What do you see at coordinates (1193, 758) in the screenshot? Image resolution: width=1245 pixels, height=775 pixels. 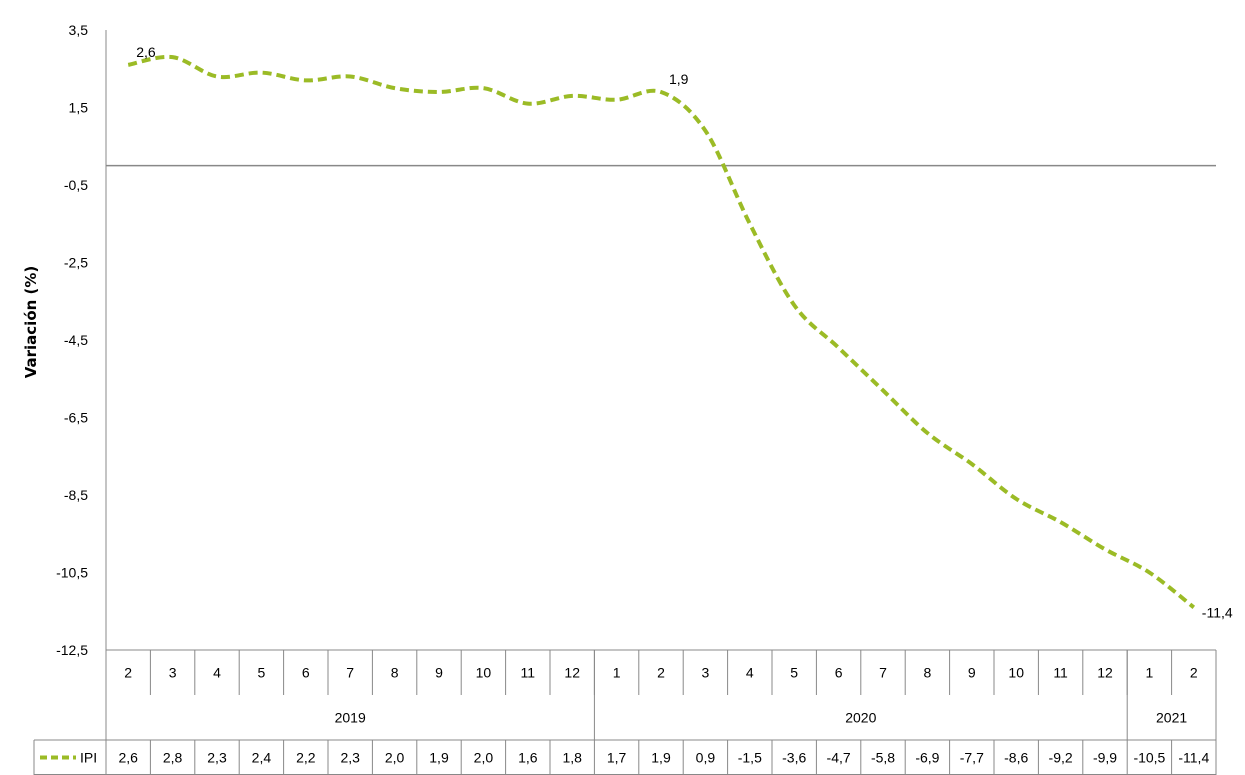 I see `table-value-cell: -11,4` at bounding box center [1193, 758].